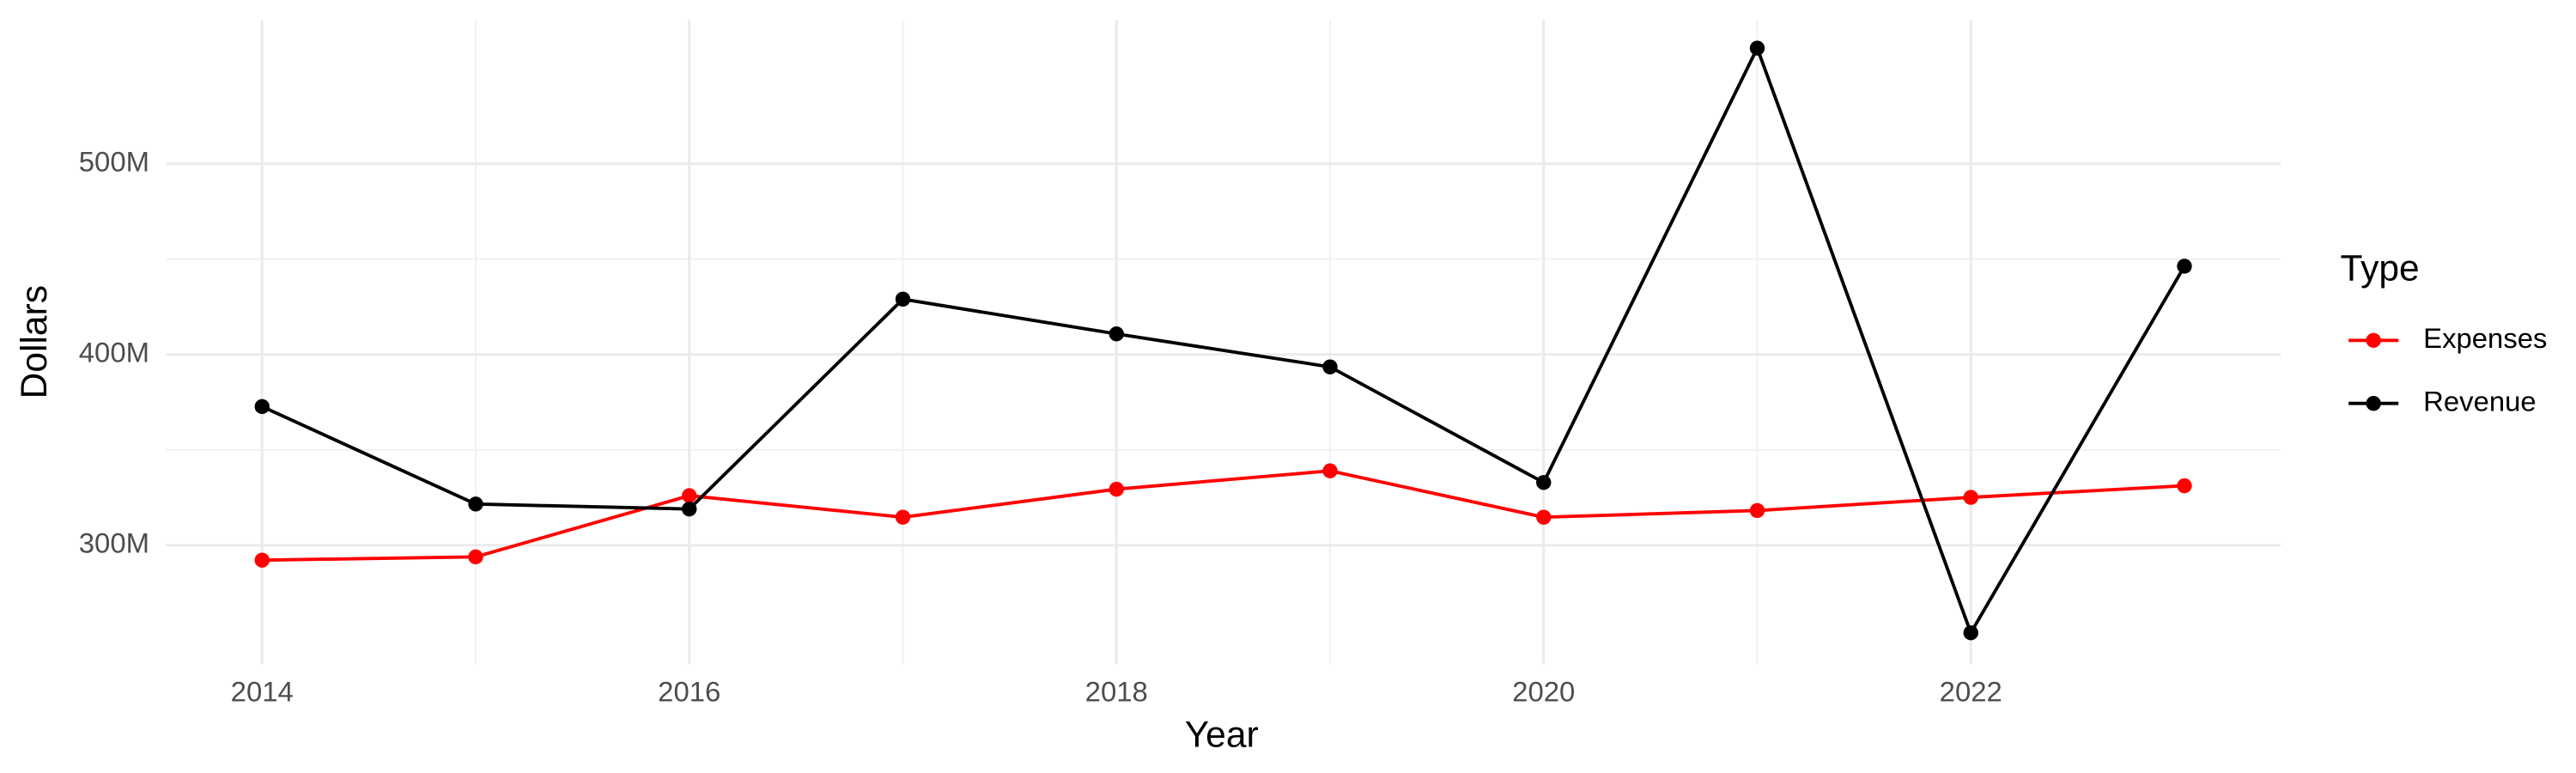 Image resolution: width=2576 pixels, height=773 pixels. Describe the element at coordinates (114, 352) in the screenshot. I see `y-tick-label: 400M` at that location.